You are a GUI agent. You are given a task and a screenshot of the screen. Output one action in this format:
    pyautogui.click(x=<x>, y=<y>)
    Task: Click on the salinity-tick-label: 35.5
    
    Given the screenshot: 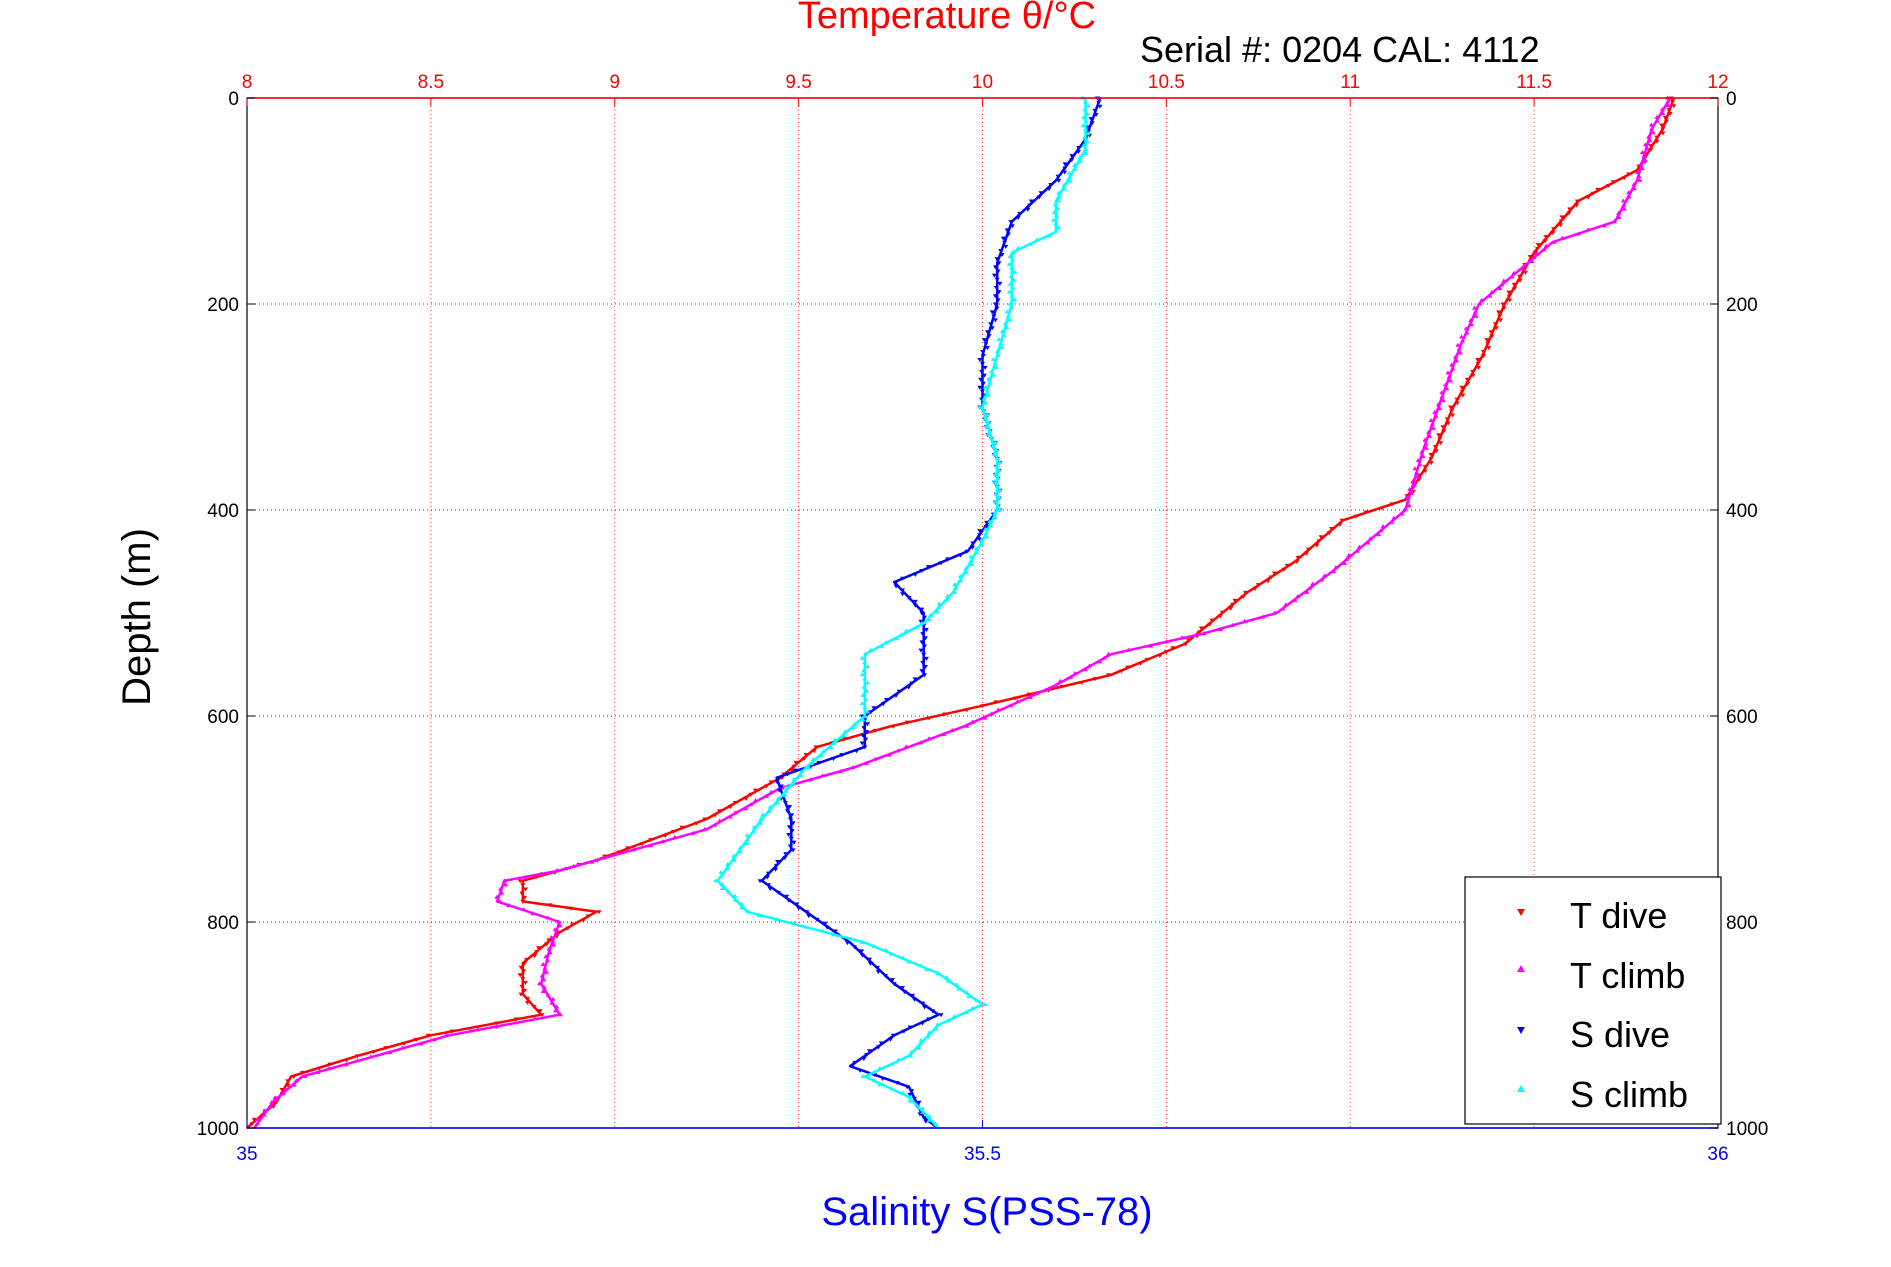 What is the action you would take?
    pyautogui.click(x=982, y=1154)
    